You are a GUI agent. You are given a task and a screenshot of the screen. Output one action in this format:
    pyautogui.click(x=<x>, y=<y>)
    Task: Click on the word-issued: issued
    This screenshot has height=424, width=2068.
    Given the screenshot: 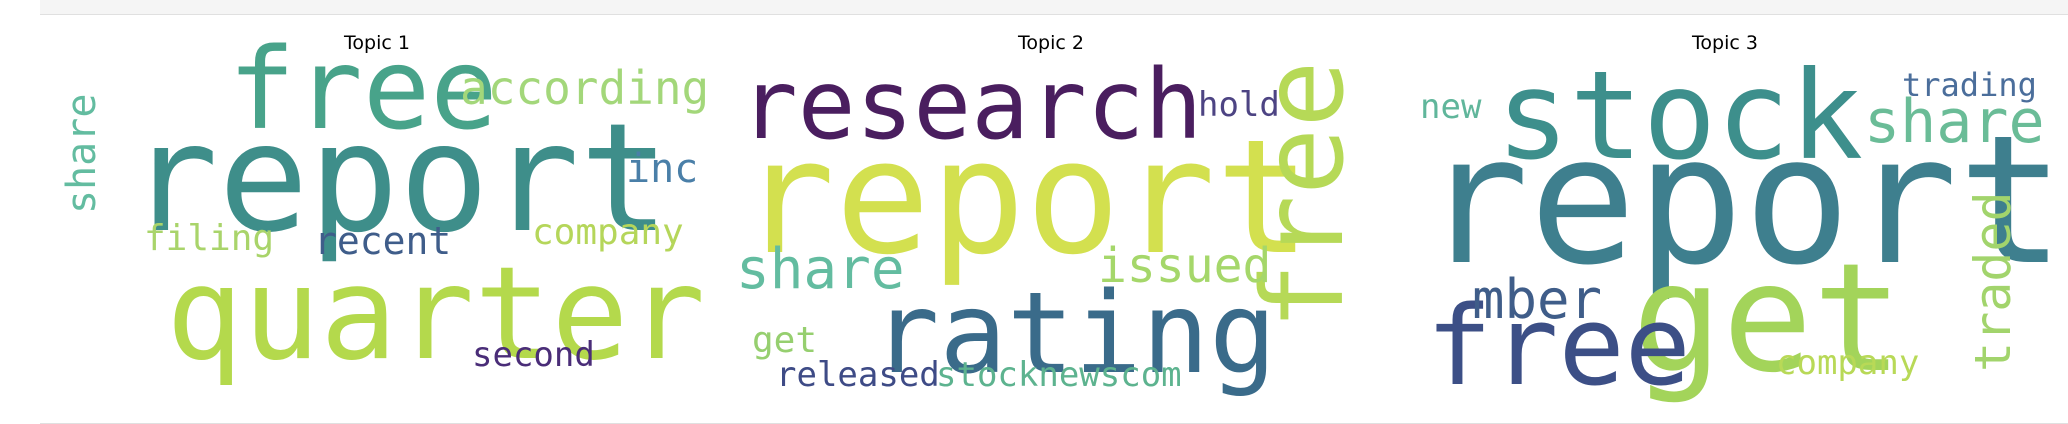 What is the action you would take?
    pyautogui.click(x=1184, y=266)
    